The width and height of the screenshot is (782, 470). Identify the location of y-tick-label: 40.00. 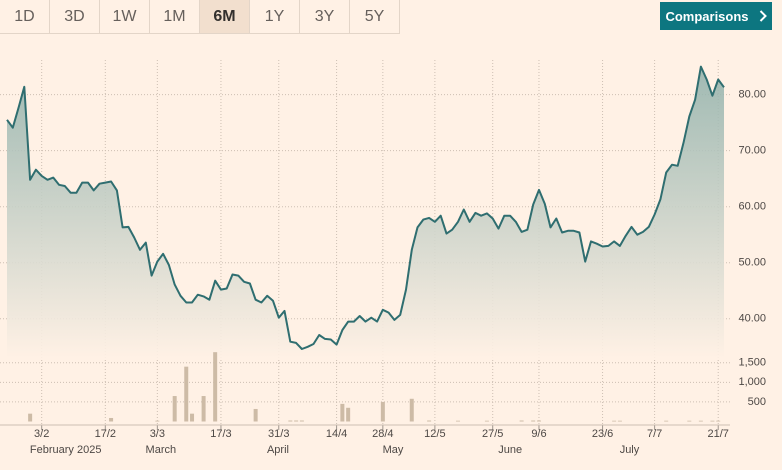
(752, 319).